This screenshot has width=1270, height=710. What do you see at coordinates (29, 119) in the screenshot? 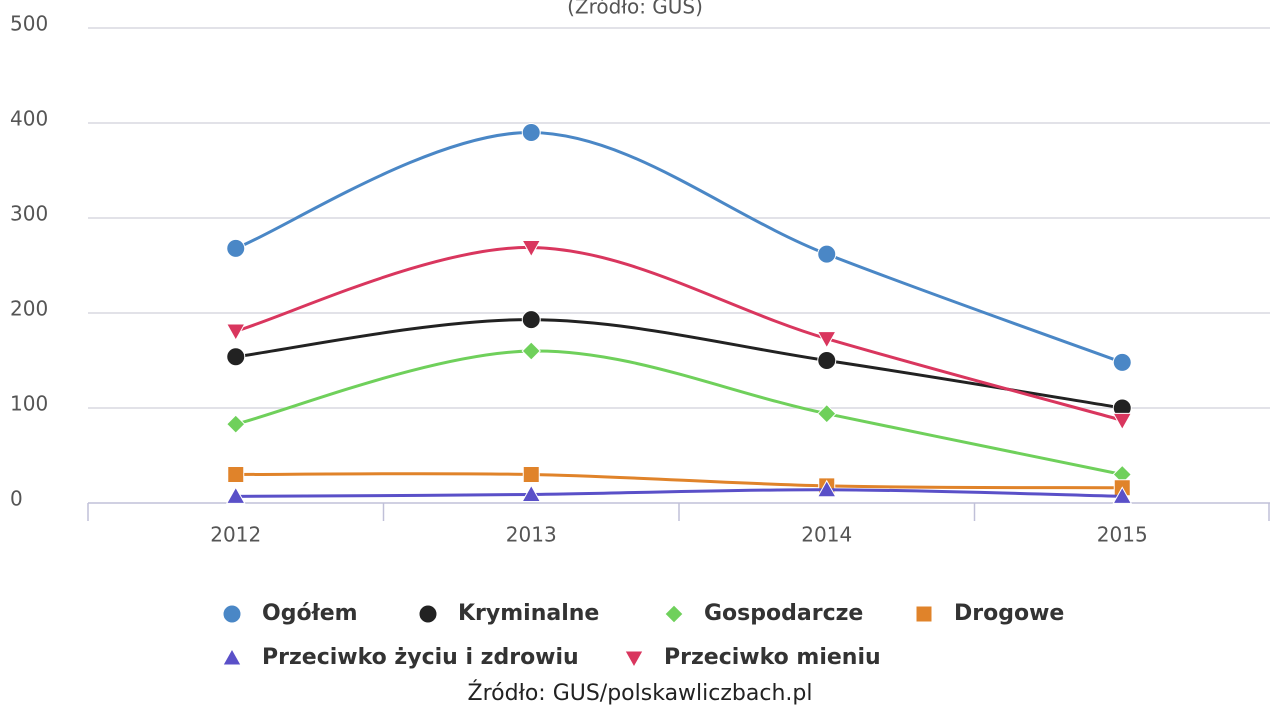
I see `y-tick-label: 400` at bounding box center [29, 119].